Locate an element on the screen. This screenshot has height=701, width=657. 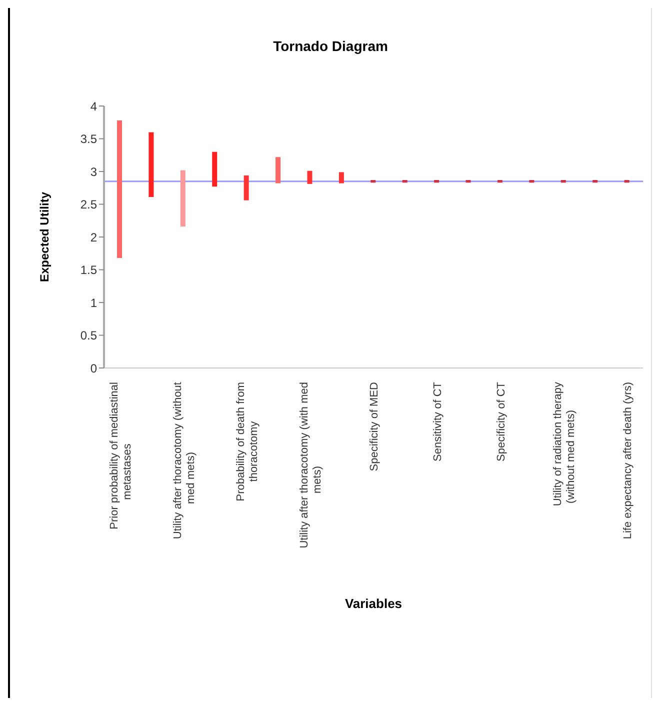
y-tick-label: 0 is located at coordinates (94, 368).